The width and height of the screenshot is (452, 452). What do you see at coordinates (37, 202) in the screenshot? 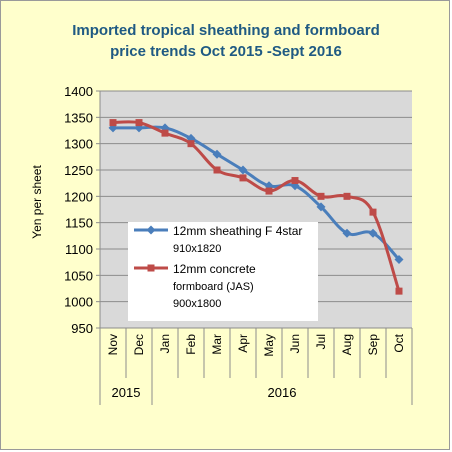
I see `y-axis-label: Yen per sheet` at bounding box center [37, 202].